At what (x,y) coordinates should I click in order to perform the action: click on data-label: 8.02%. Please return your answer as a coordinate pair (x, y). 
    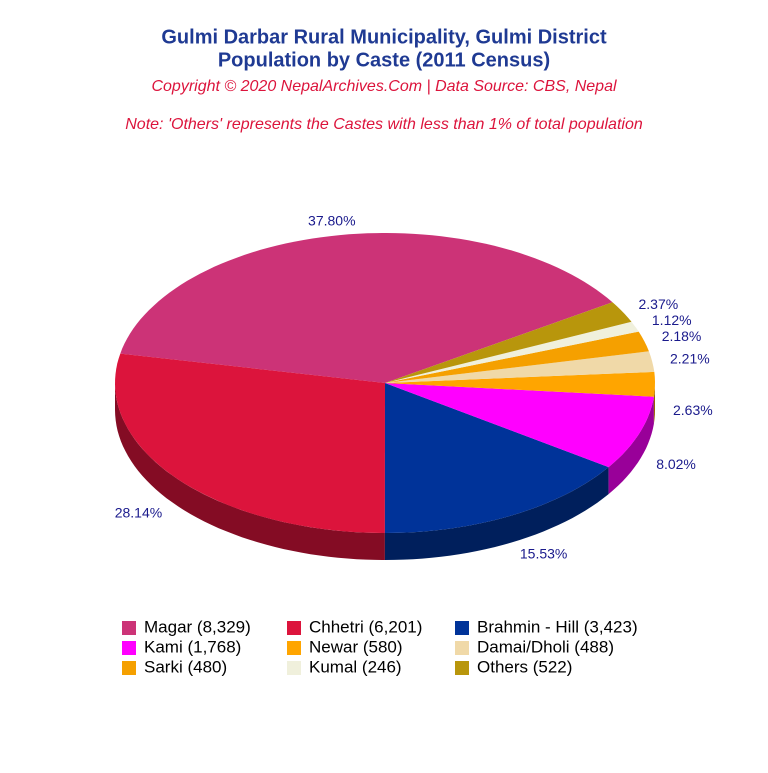
    Looking at the image, I should click on (676, 464).